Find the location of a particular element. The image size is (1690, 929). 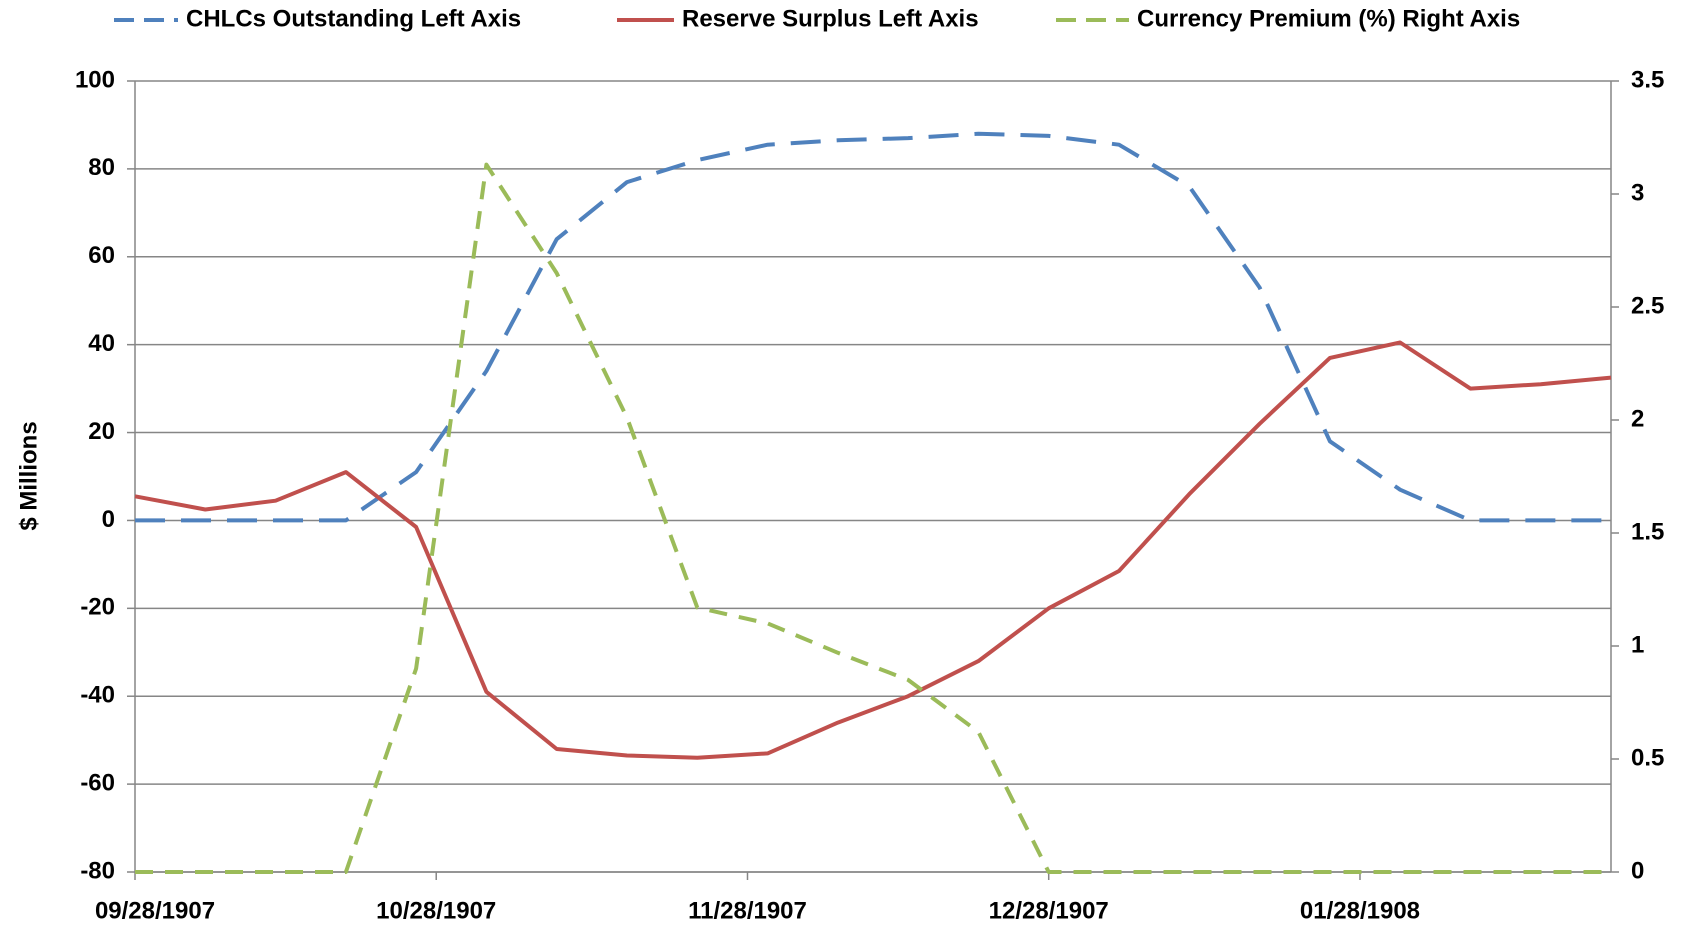

y2-tick-label: 3.5 is located at coordinates (1647, 79).